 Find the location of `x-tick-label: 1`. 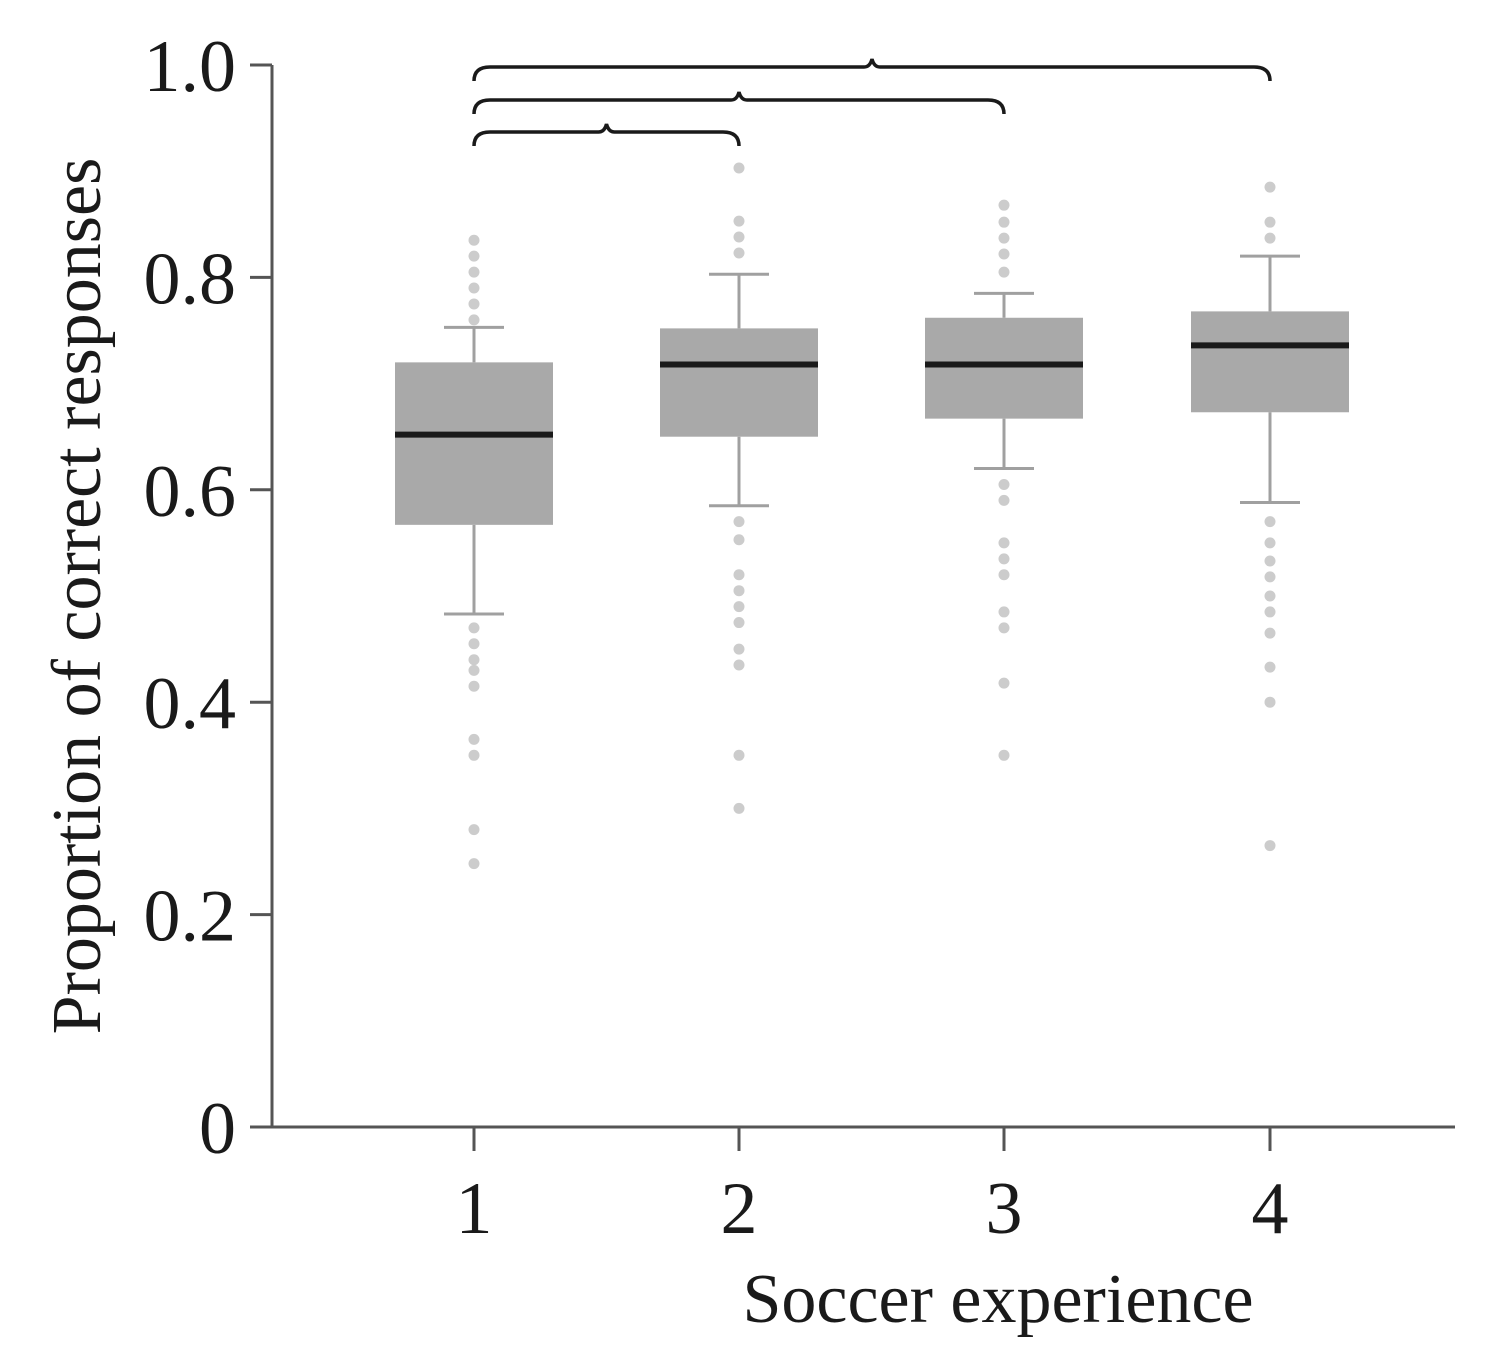

x-tick-label: 1 is located at coordinates (474, 1209).